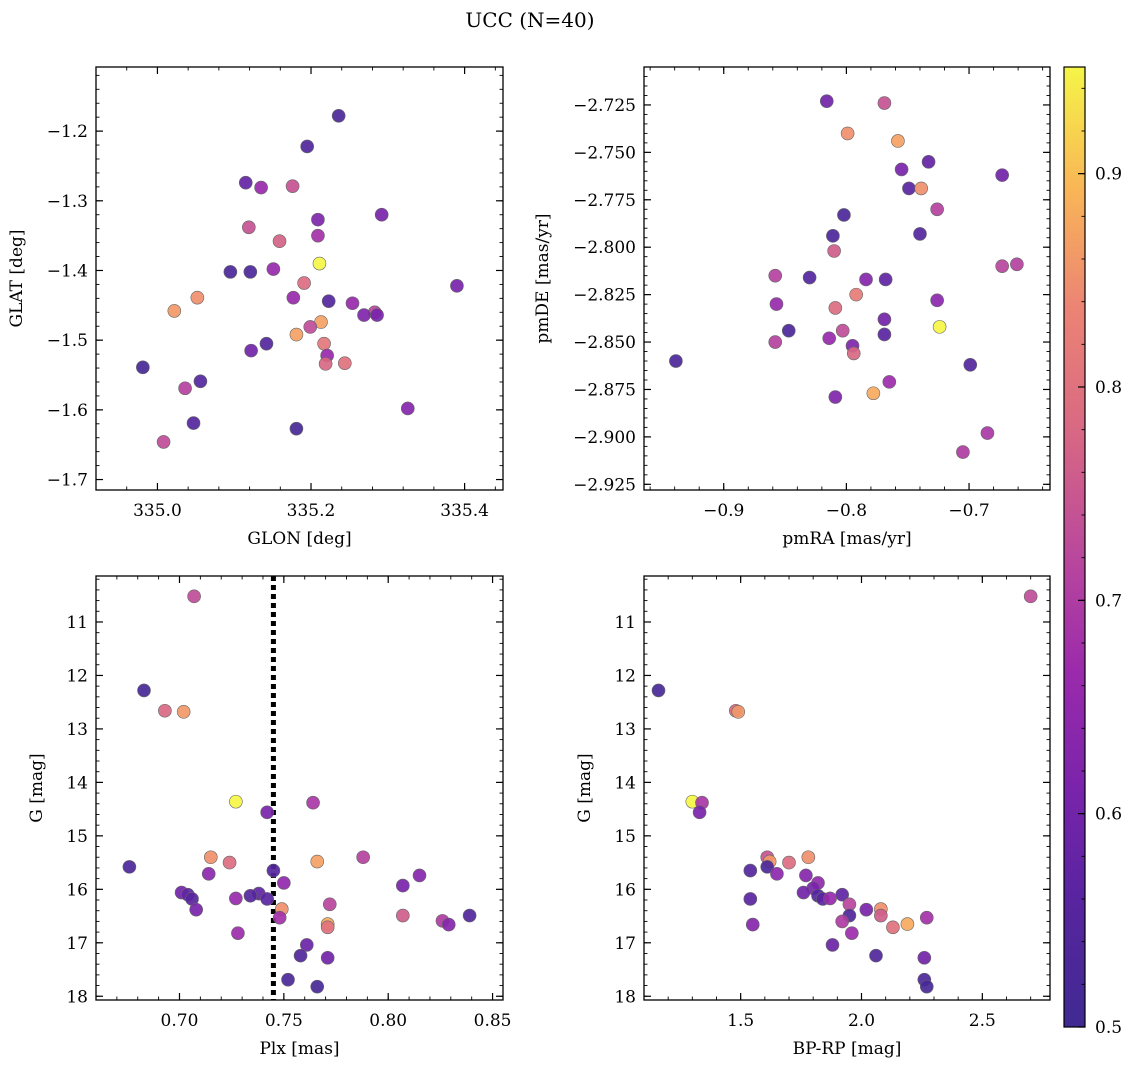 The width and height of the screenshot is (1136, 1067). I want to click on y-axis-label: GLAT [deg], so click(17, 278).